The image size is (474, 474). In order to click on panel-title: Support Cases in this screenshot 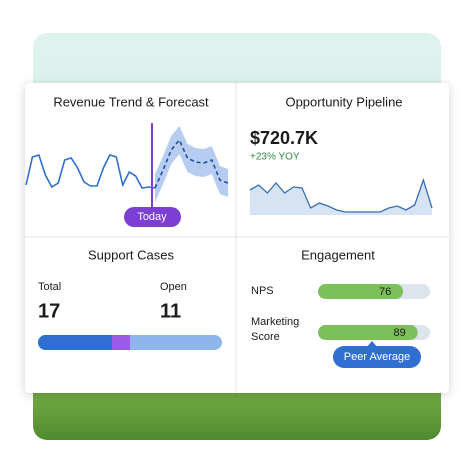, I will do `click(131, 254)`.